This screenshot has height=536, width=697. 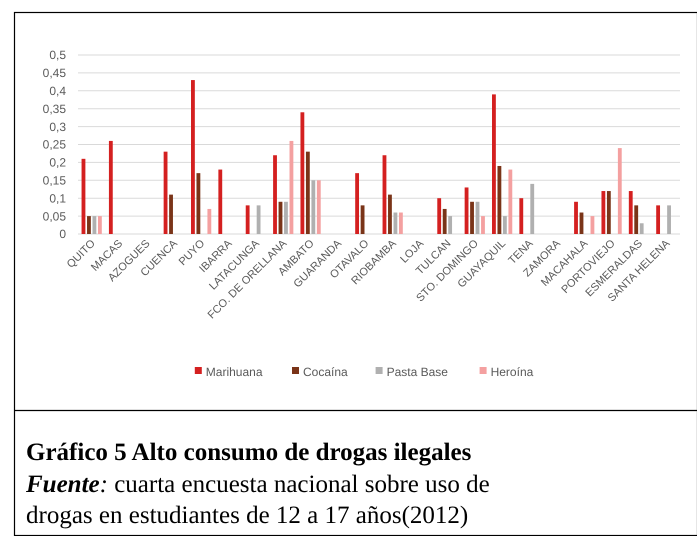 What do you see at coordinates (249, 452) in the screenshot?
I see `text: Gráfico 5 Alto consumo de drogas ilegales` at bounding box center [249, 452].